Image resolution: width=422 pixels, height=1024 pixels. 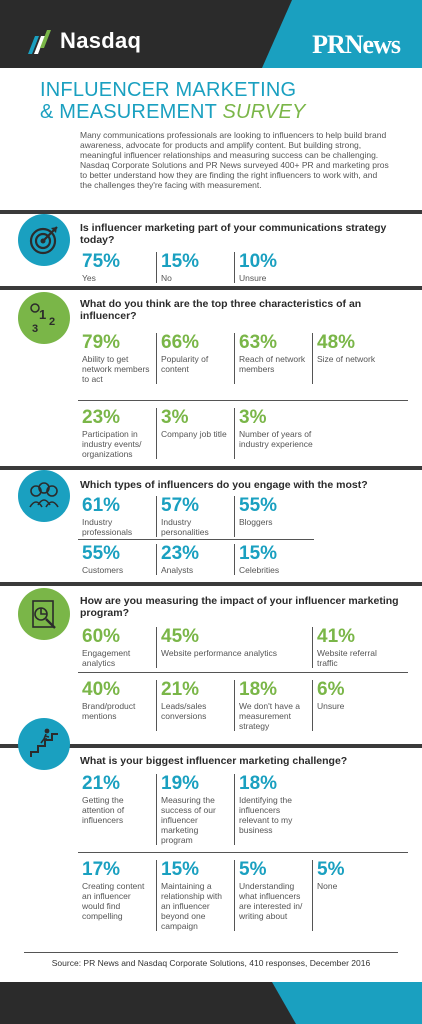 What do you see at coordinates (276, 439) in the screenshot?
I see `stat-label: Number of years of industry experience` at bounding box center [276, 439].